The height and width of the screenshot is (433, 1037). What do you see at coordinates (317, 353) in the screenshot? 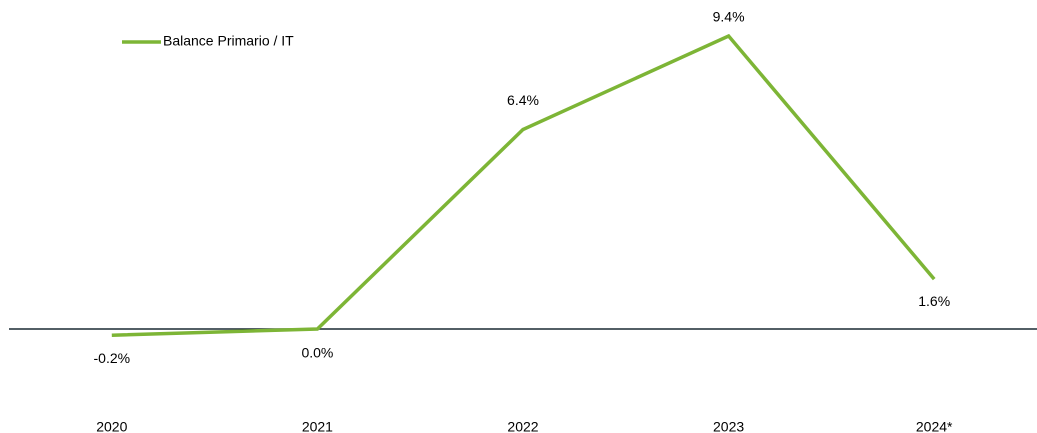
I see `data-label: 0.0%` at bounding box center [317, 353].